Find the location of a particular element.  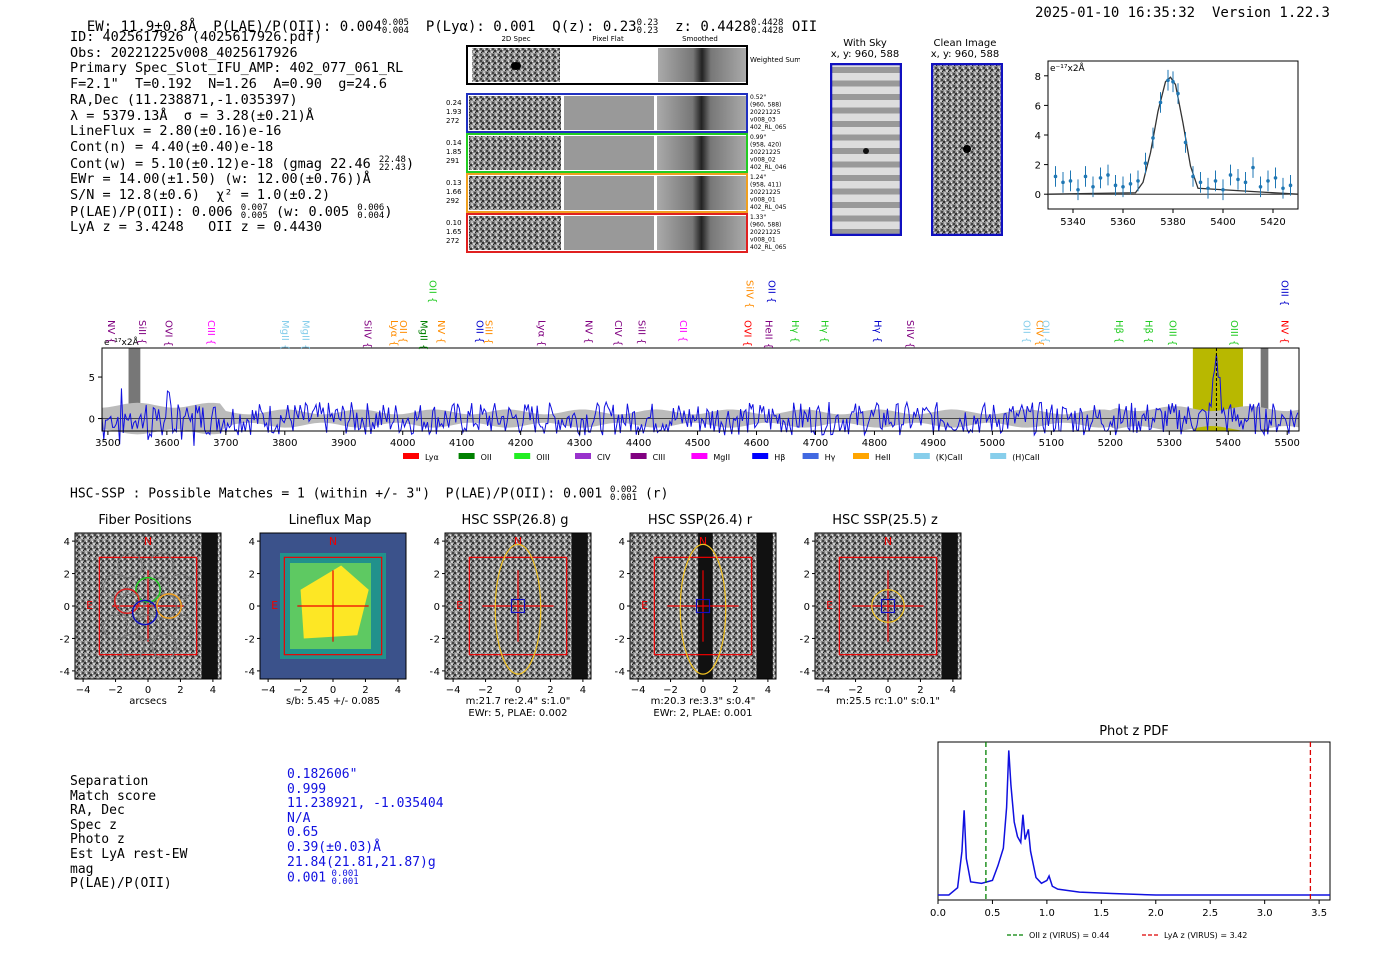

spectrum-line-label-text: CIII { is located at coordinates (210, 332).